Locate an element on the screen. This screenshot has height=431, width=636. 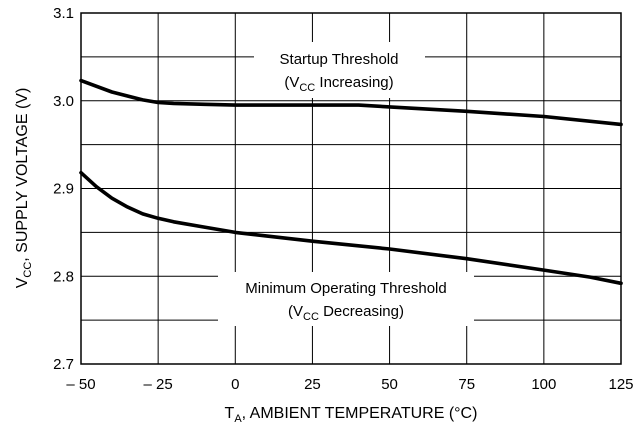
x-tick-label: 0 is located at coordinates (235, 384).